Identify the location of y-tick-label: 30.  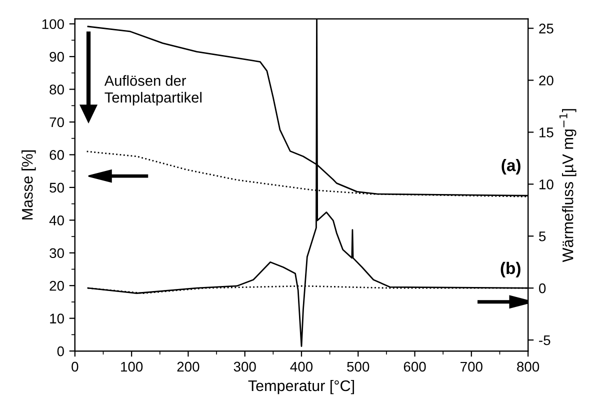
(57, 253).